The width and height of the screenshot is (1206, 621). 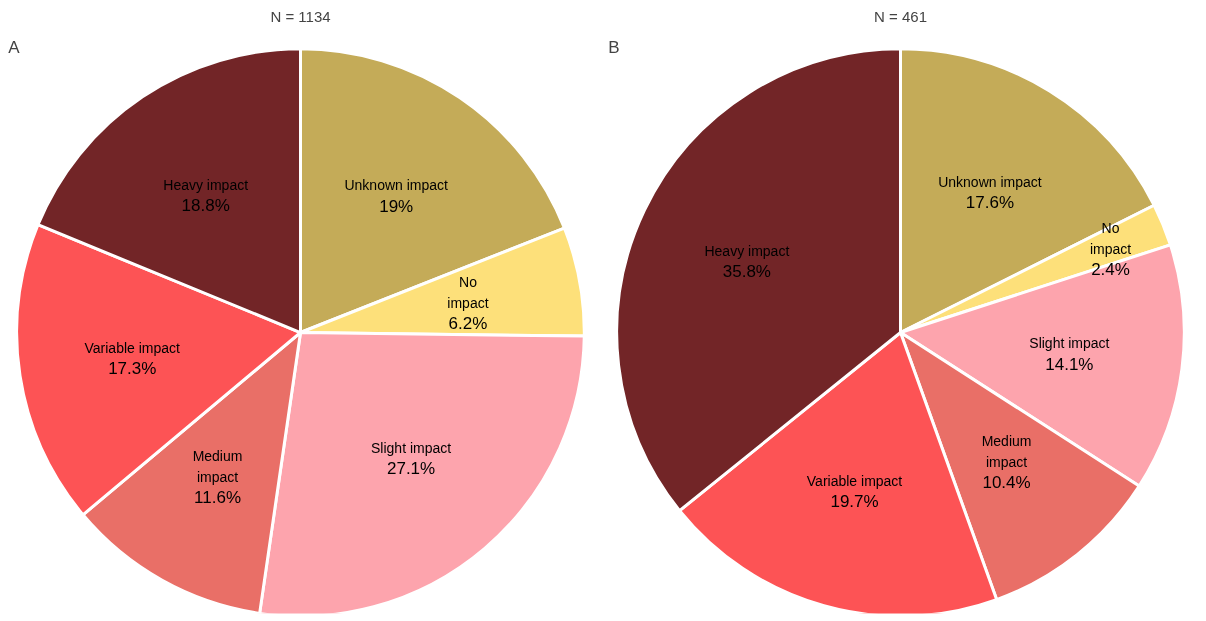 What do you see at coordinates (746, 272) in the screenshot?
I see `data-label: 35.8%` at bounding box center [746, 272].